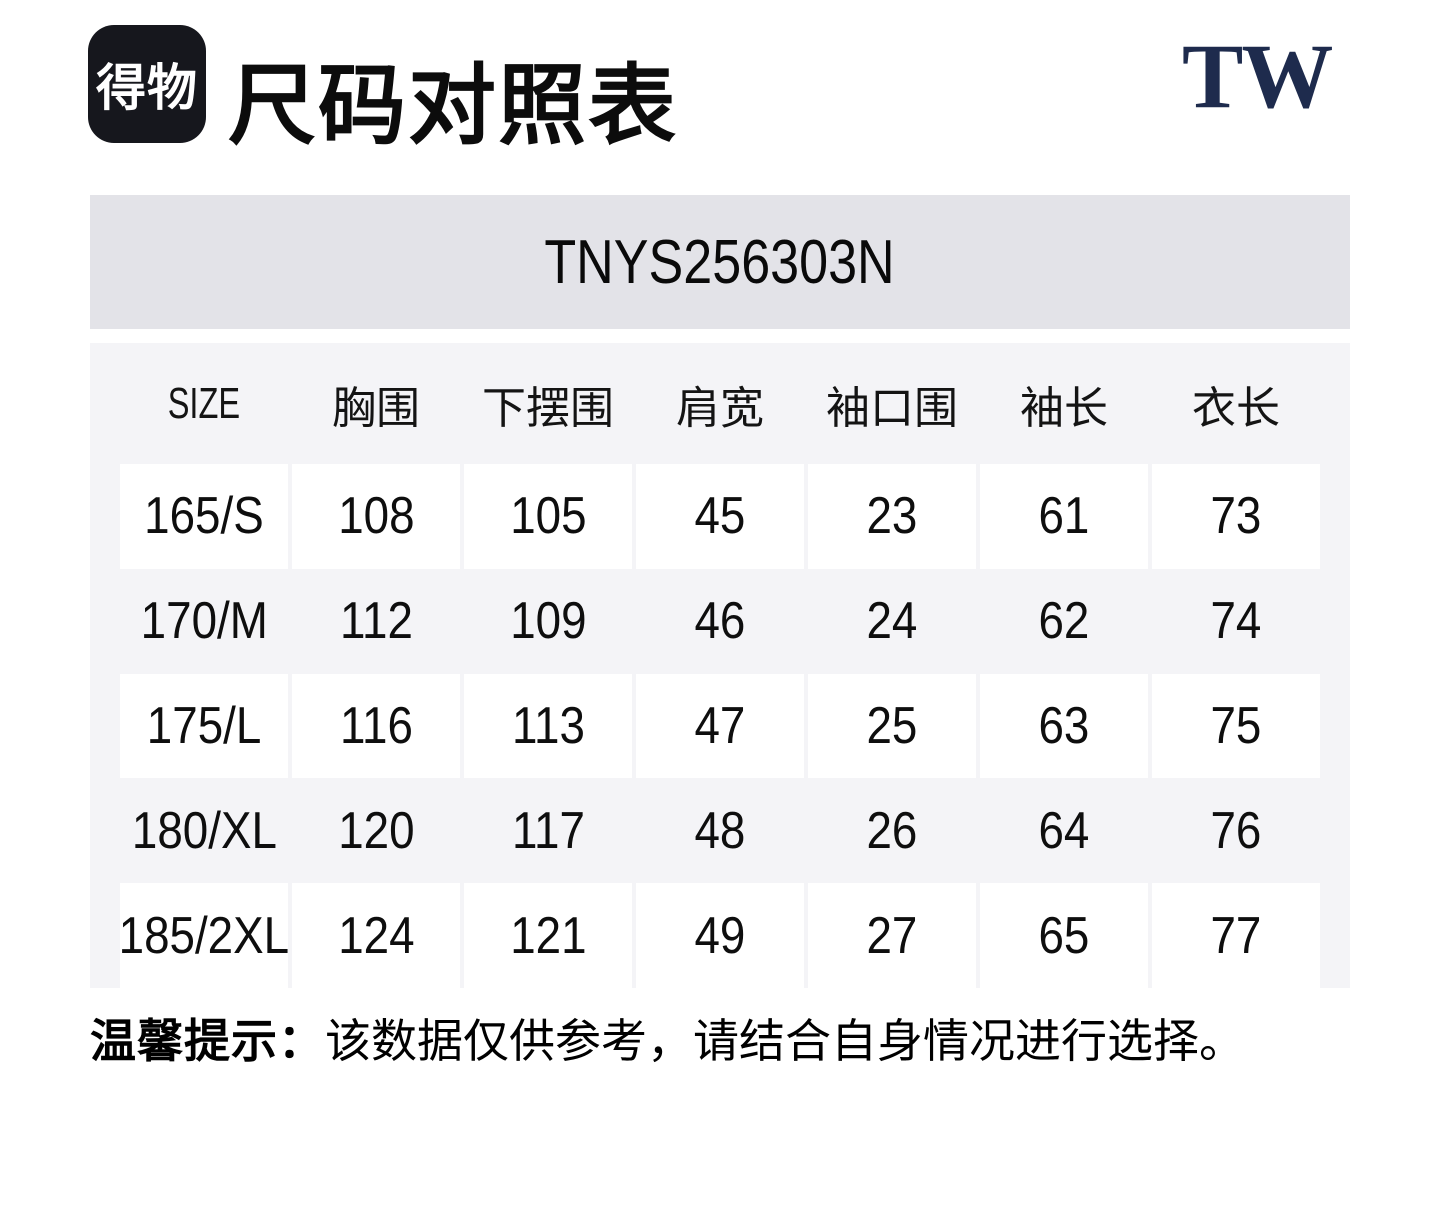 This screenshot has width=1443, height=1215. I want to click on product-code: TNYS256303N, so click(720, 262).